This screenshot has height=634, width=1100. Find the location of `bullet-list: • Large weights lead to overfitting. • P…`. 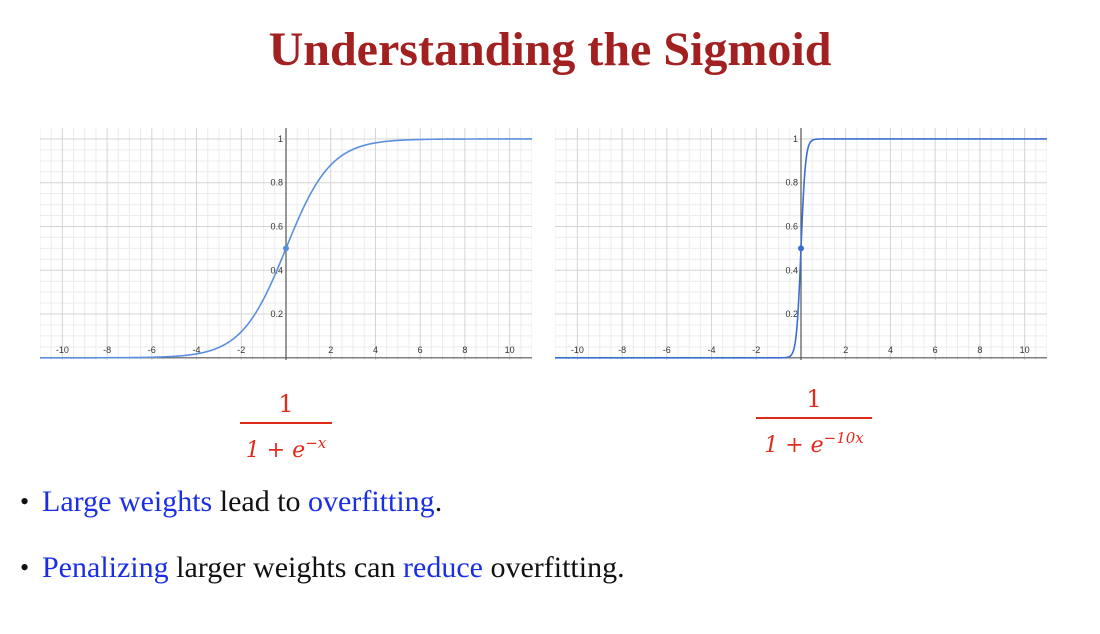

bullet-list: • Large weights lead to overfitting. • P… is located at coordinates (322, 544).